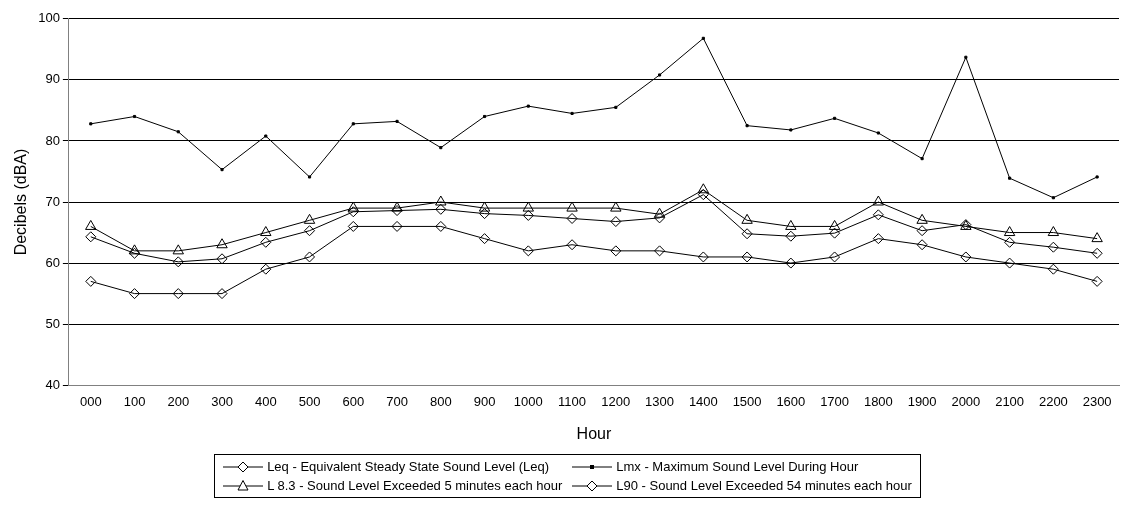  Describe the element at coordinates (397, 401) in the screenshot. I see `x-tick-label: 700` at that location.